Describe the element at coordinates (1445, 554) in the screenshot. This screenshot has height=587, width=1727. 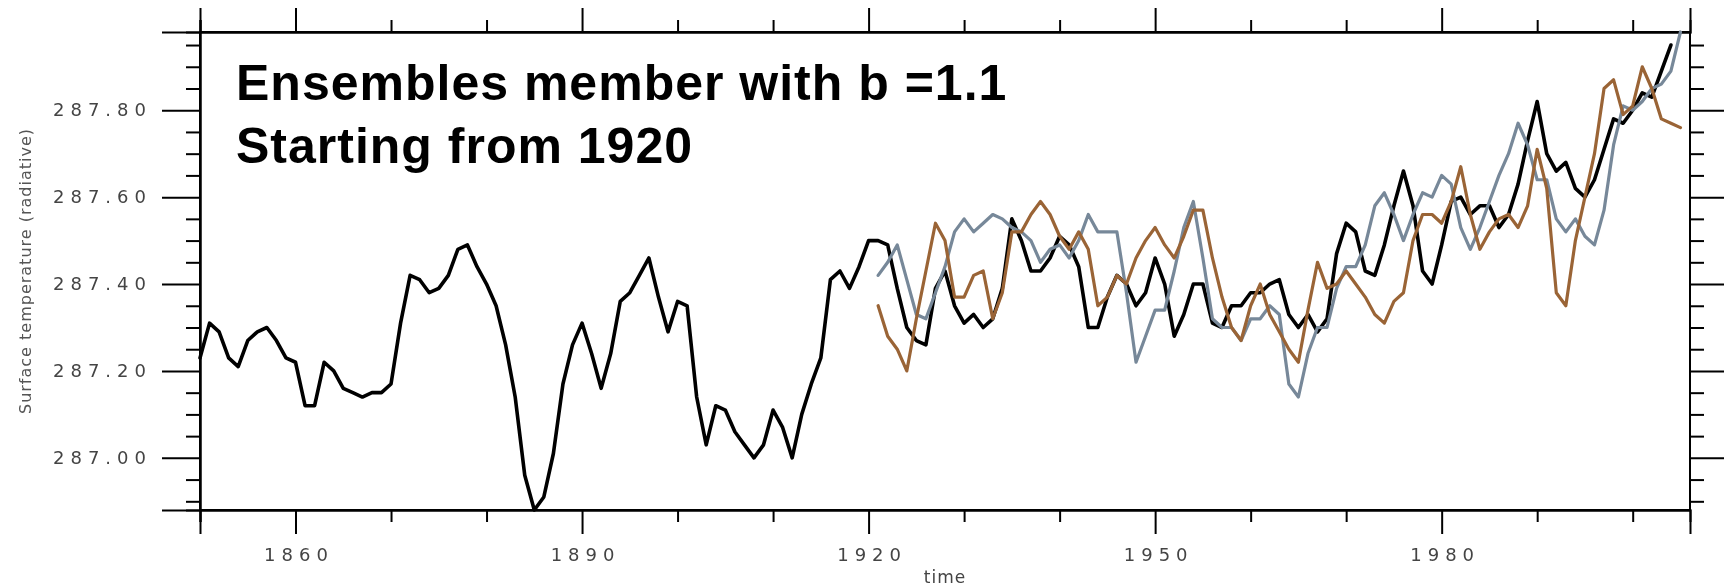
I see `x-tick-label: 1980` at that location.